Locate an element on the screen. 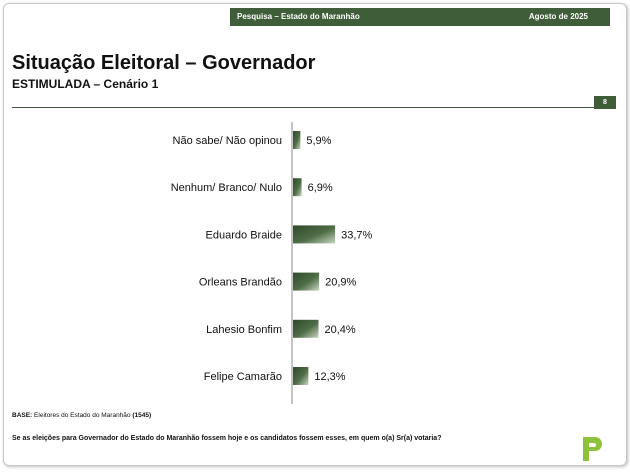 This screenshot has height=472, width=630. base-count: (1545) is located at coordinates (142, 415).